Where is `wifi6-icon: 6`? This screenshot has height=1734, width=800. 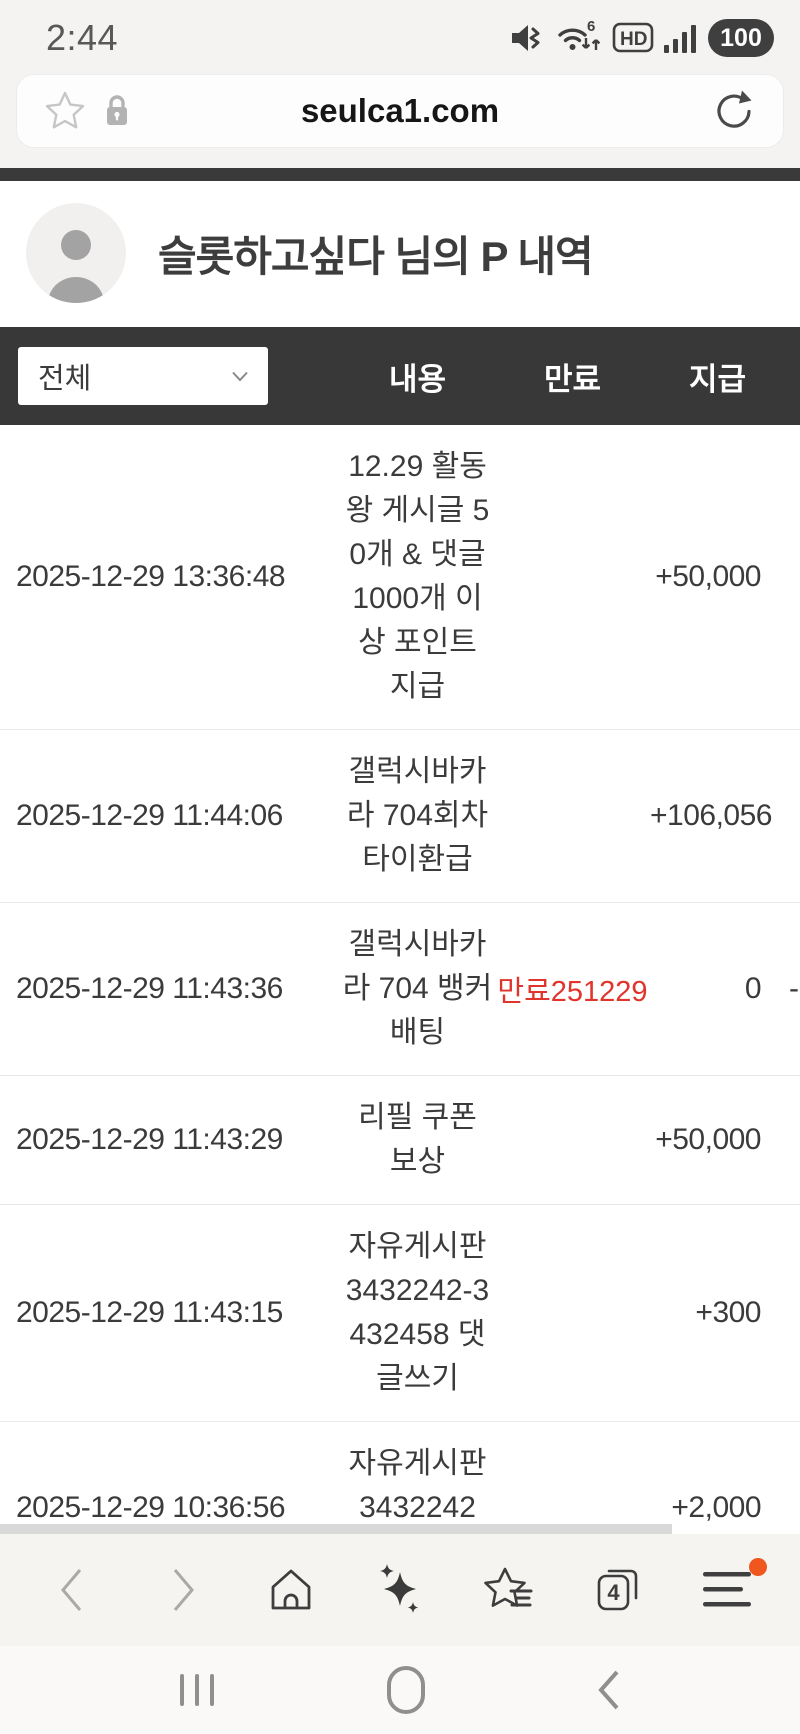 wifi6-icon: 6 is located at coordinates (579, 38).